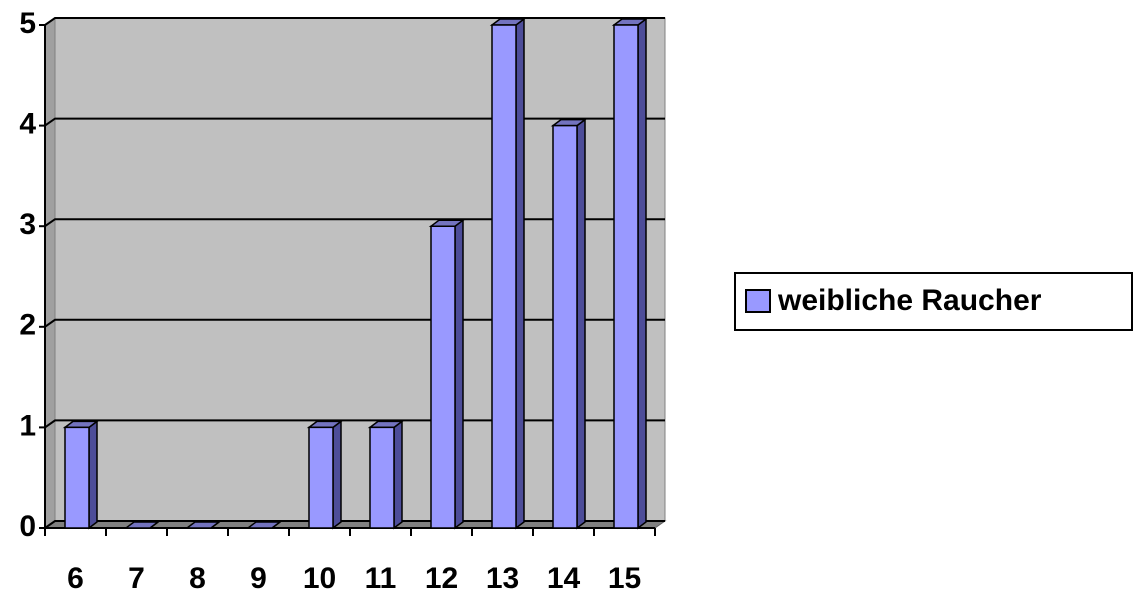 This screenshot has width=1136, height=599. What do you see at coordinates (441, 578) in the screenshot?
I see `x-tick-label: 12` at bounding box center [441, 578].